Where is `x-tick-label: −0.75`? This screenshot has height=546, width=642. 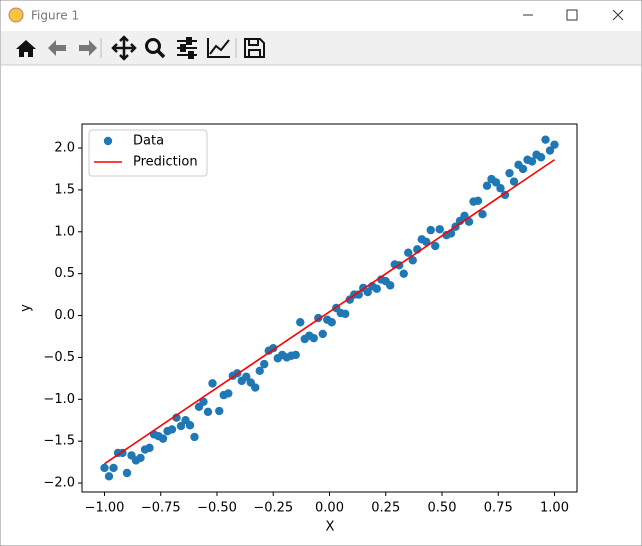 x-tick-label: −0.75 is located at coordinates (161, 508).